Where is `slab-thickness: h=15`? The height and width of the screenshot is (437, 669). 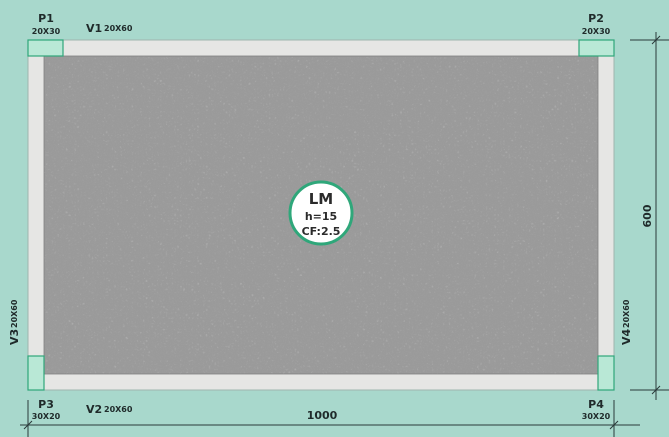
slab-thickness: h=15 is located at coordinates (321, 216).